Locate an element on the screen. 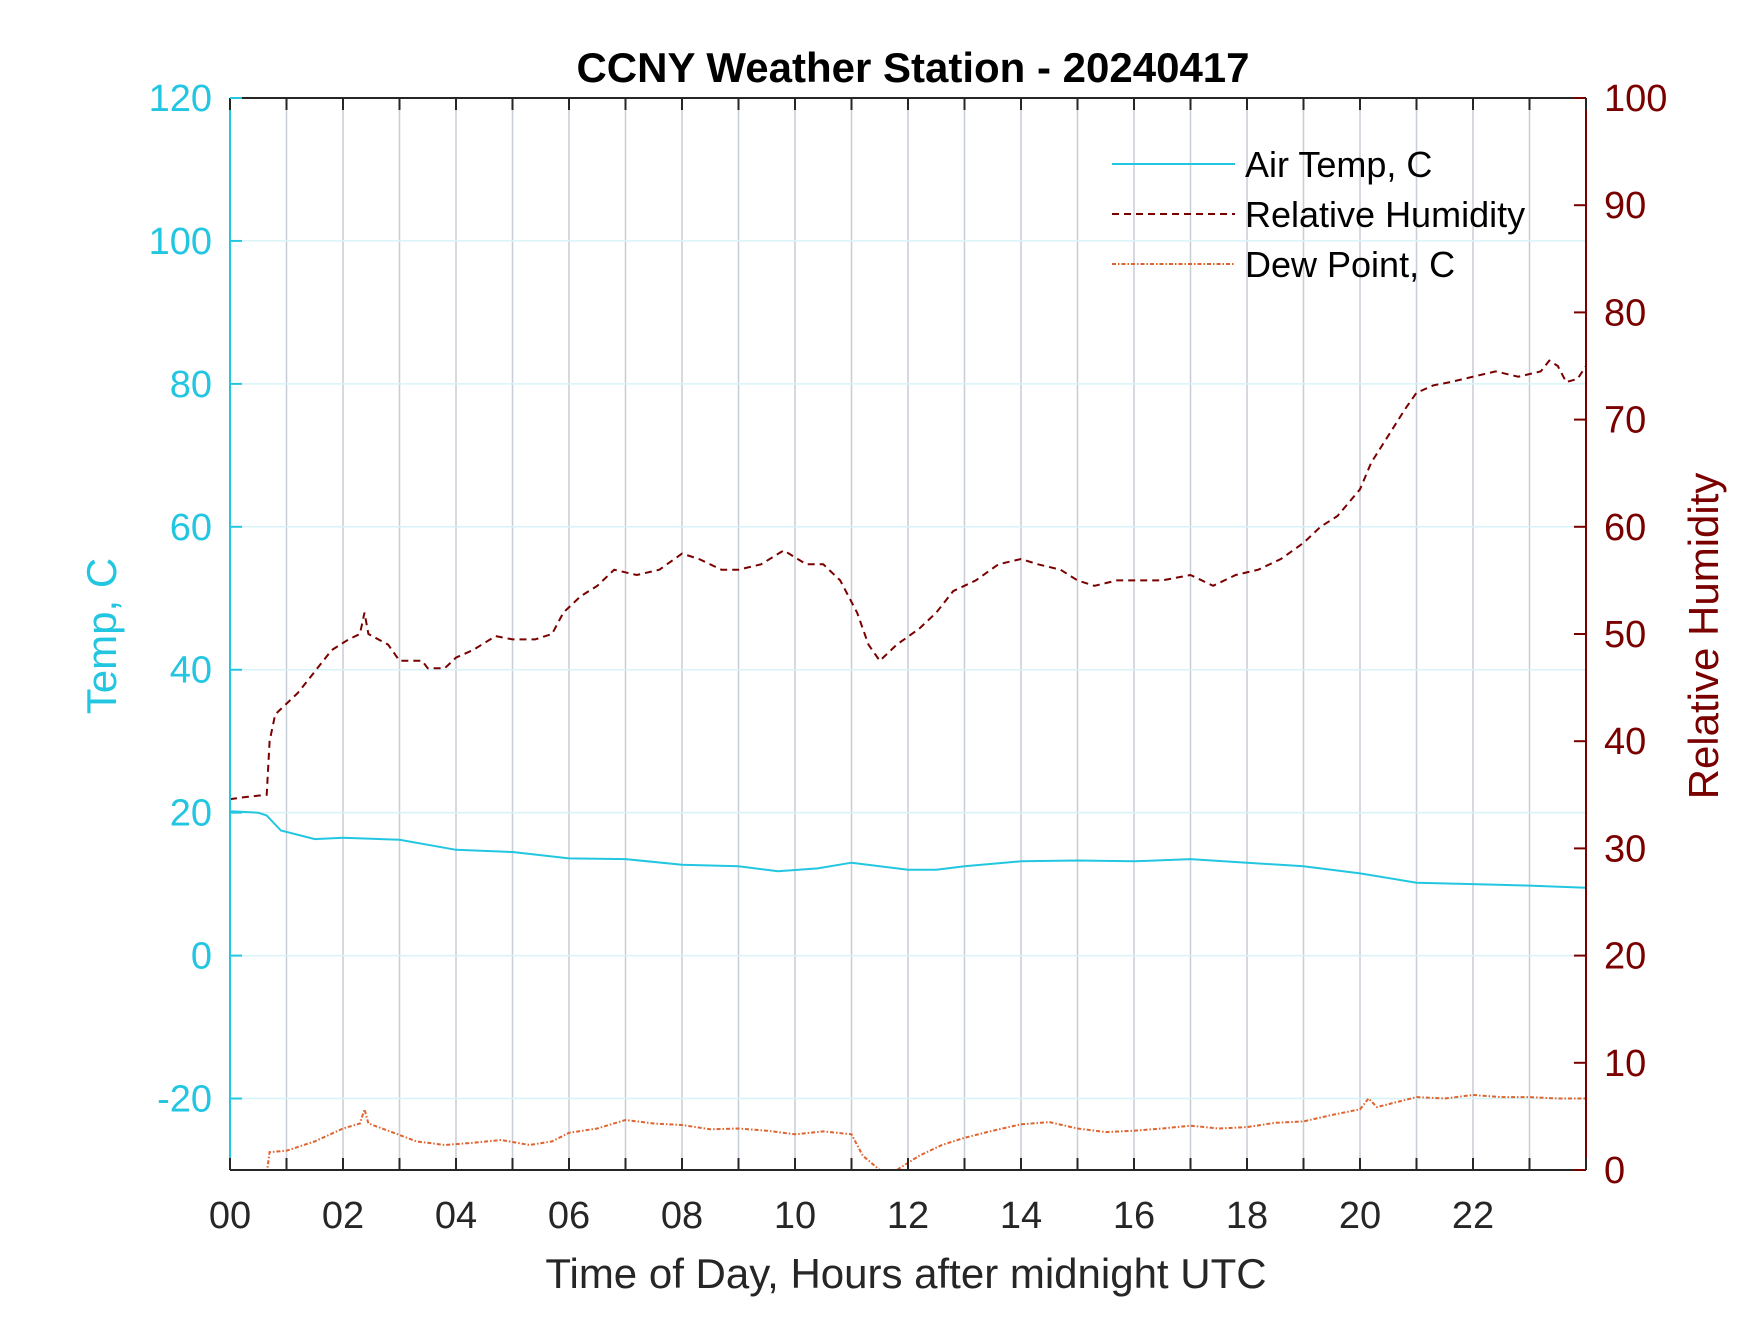  x-tick-label: 12 is located at coordinates (908, 1216).